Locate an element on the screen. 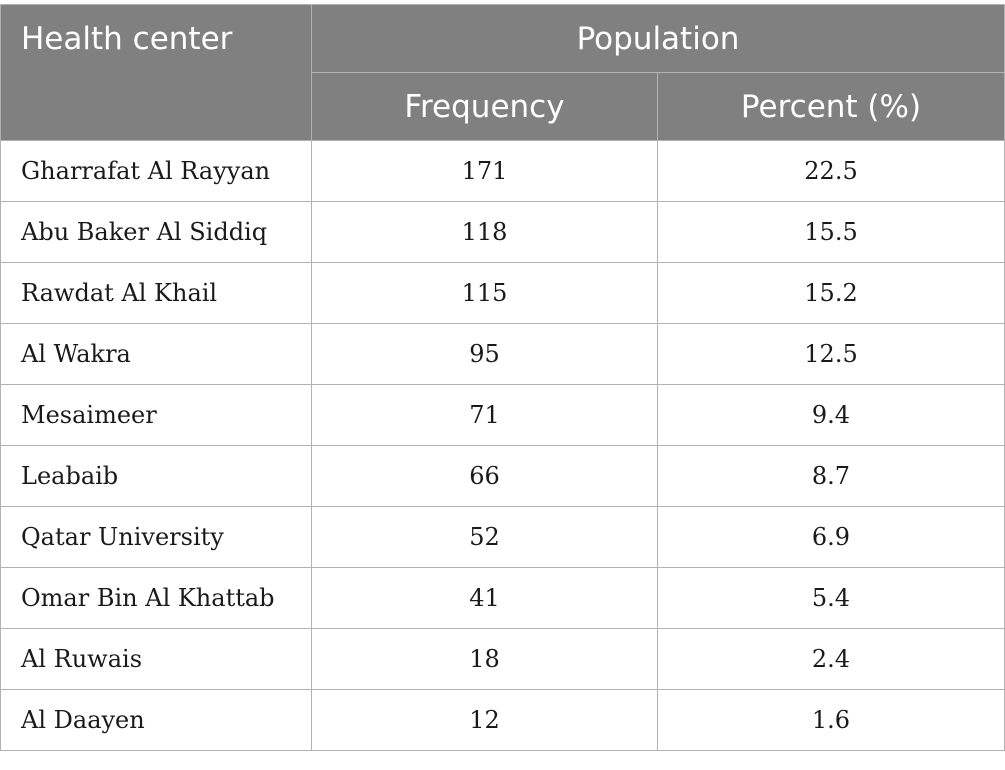  table-row: Qatar University 52 6.9 is located at coordinates (502, 537).